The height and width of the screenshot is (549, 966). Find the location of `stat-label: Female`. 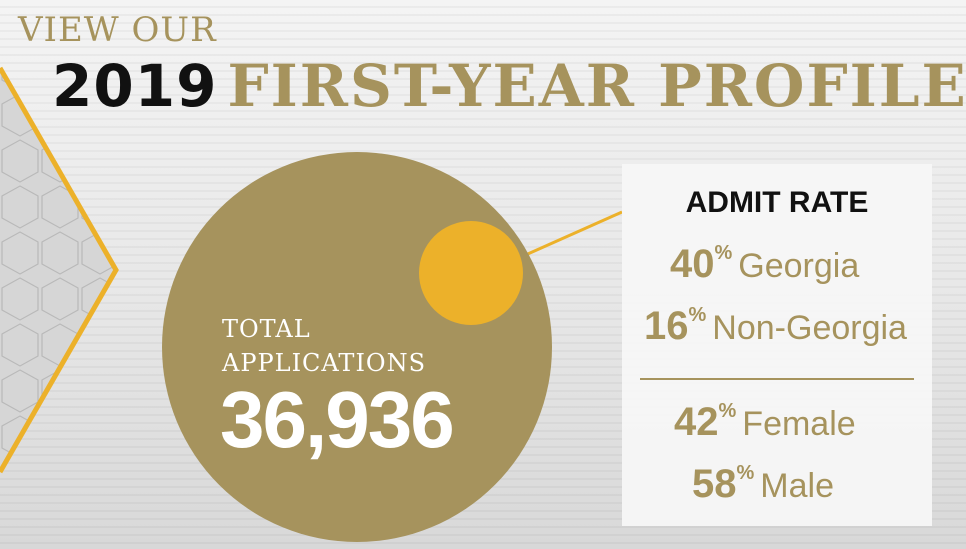

stat-label: Female is located at coordinates (799, 424).